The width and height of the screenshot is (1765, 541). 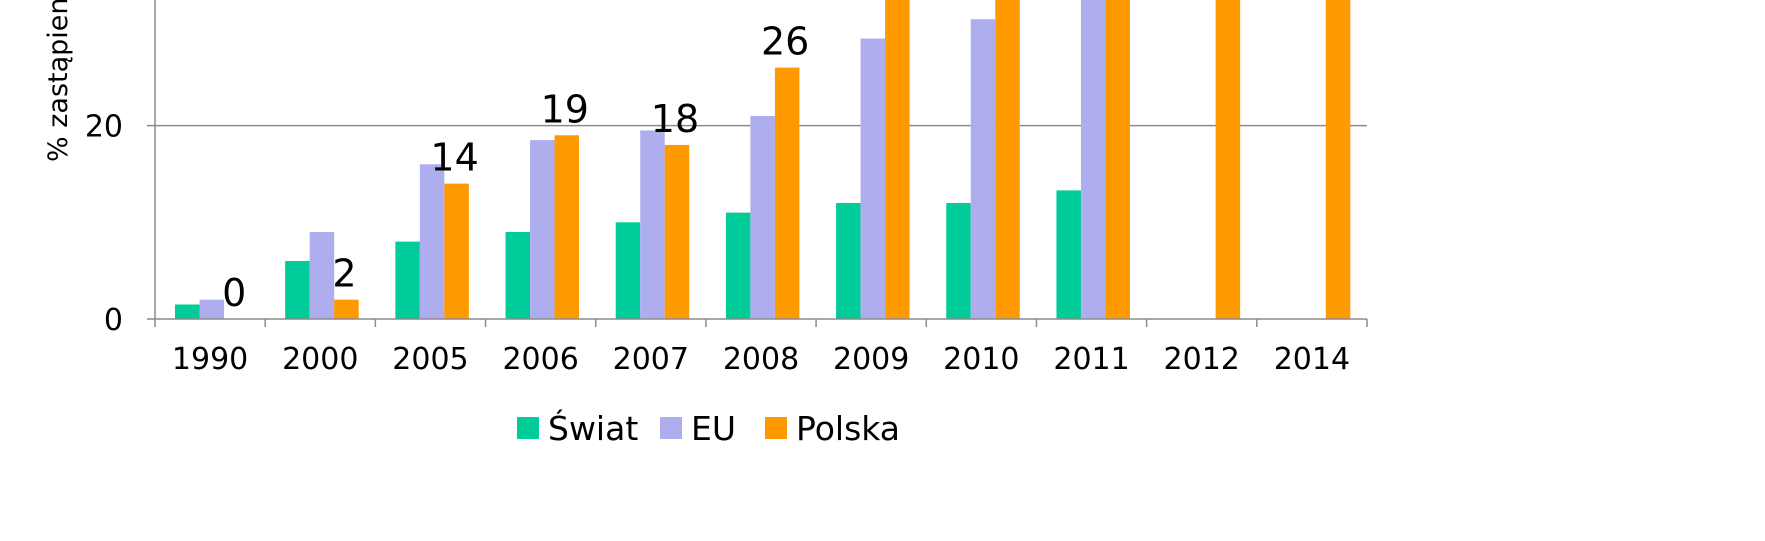 I want to click on bar-eu-2011, so click(x=1093, y=159).